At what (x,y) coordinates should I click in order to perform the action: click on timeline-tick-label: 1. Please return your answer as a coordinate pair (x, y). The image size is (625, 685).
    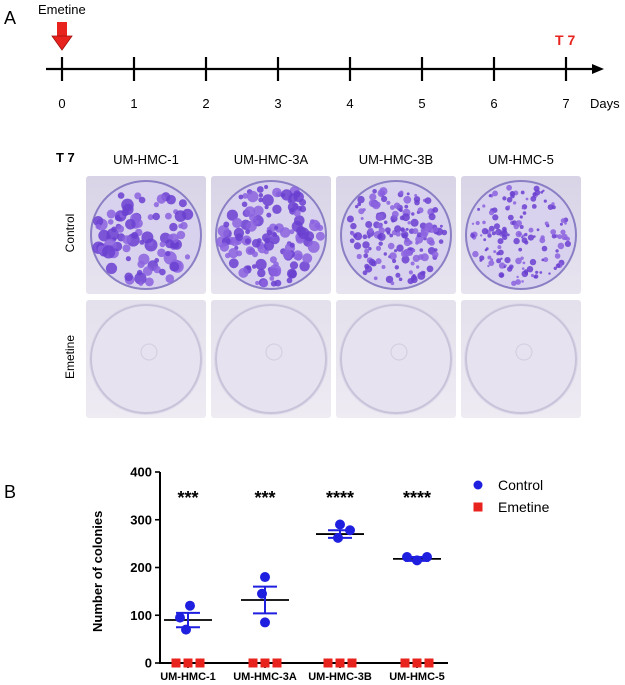
    Looking at the image, I should click on (134, 103).